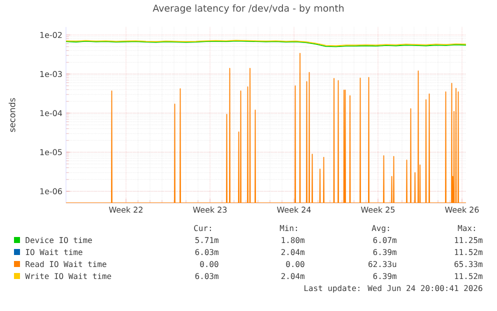  I want to click on y-axis-title: seconds, so click(12, 115).